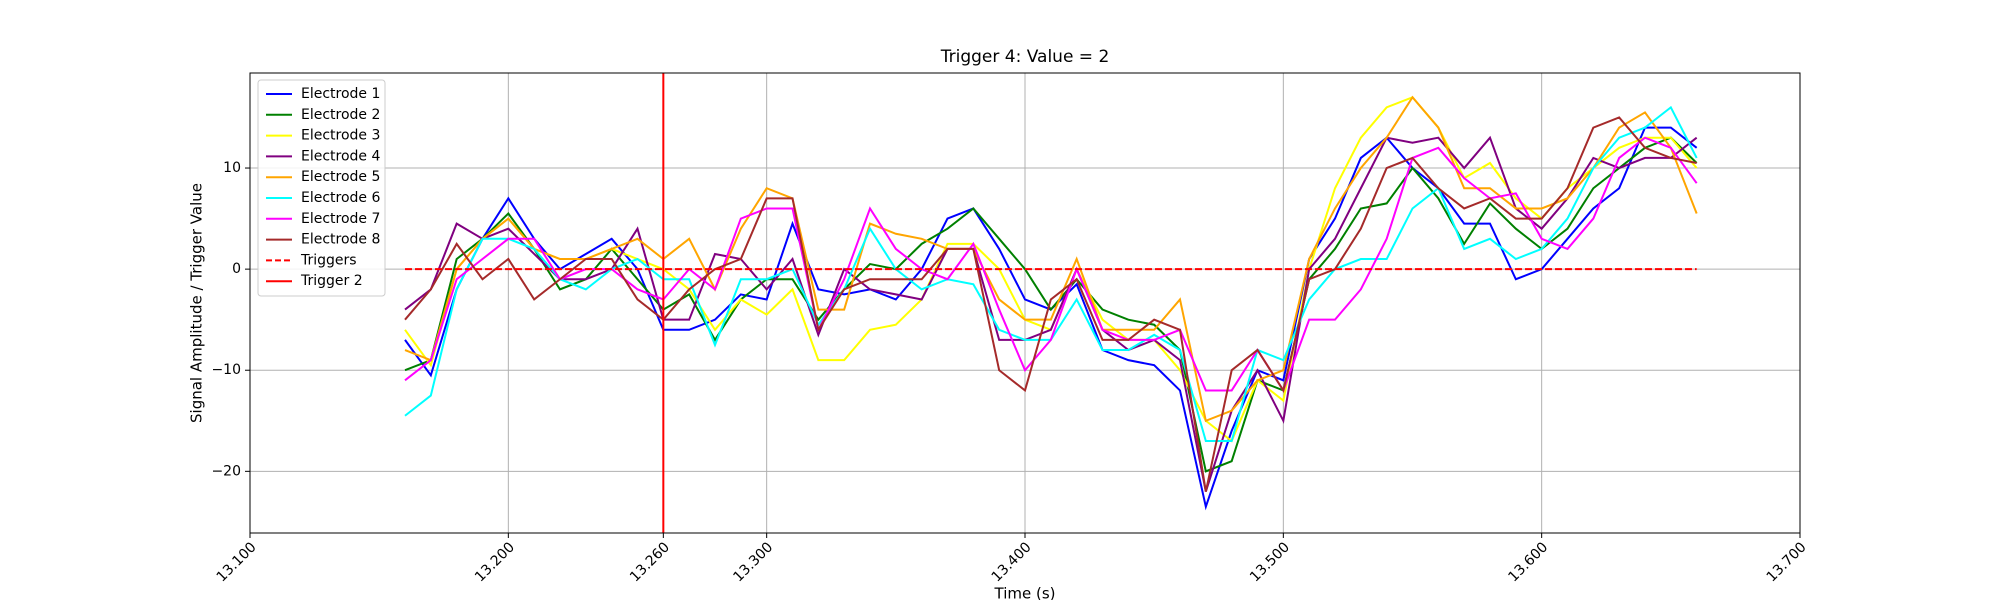 The height and width of the screenshot is (600, 2000). Describe the element at coordinates (340, 94) in the screenshot. I see `legend-label: Electrode 1` at that location.